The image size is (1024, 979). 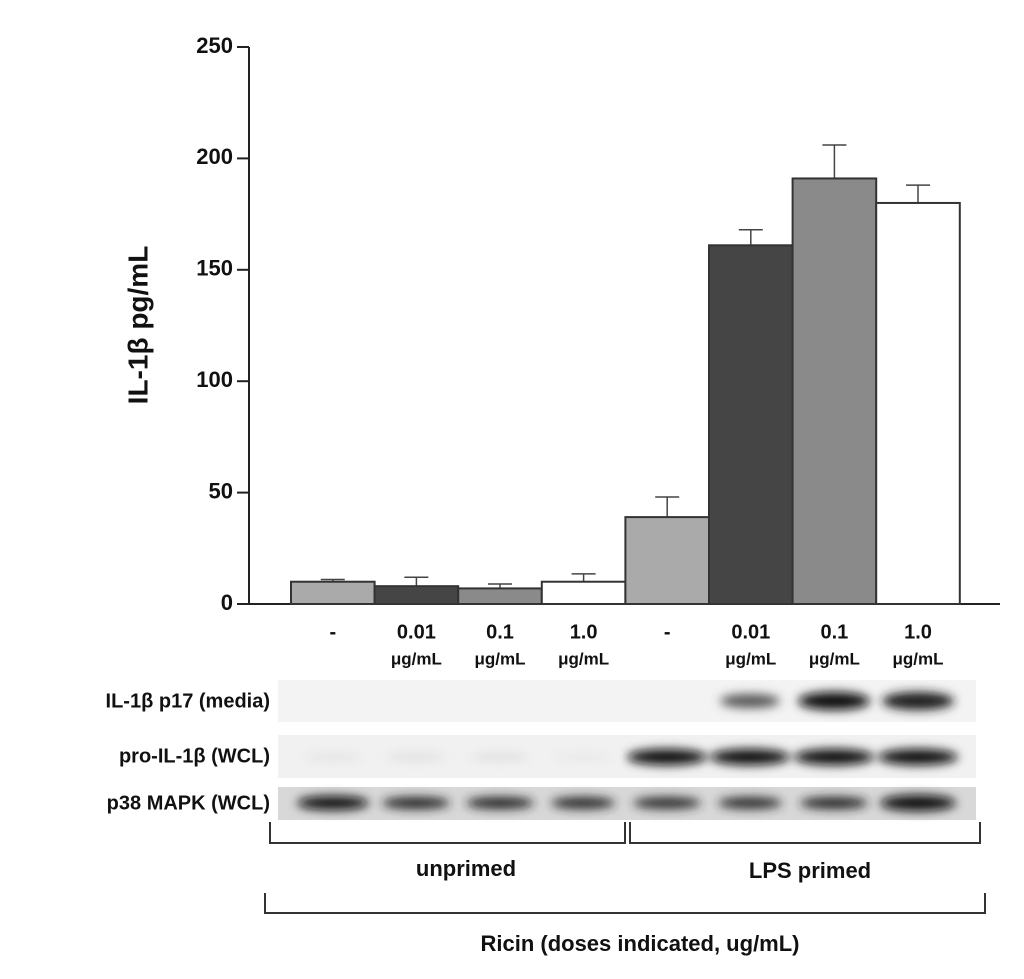 What do you see at coordinates (466, 868) in the screenshot?
I see `group-label: unprimed` at bounding box center [466, 868].